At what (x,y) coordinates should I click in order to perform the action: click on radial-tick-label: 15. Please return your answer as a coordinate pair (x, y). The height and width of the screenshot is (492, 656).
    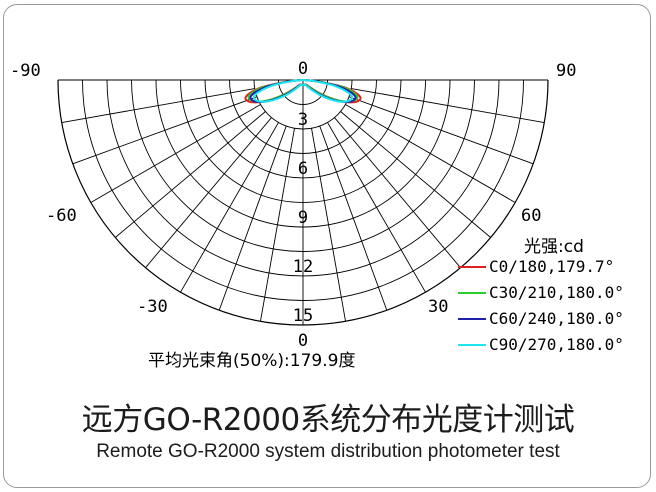
    Looking at the image, I should click on (303, 316).